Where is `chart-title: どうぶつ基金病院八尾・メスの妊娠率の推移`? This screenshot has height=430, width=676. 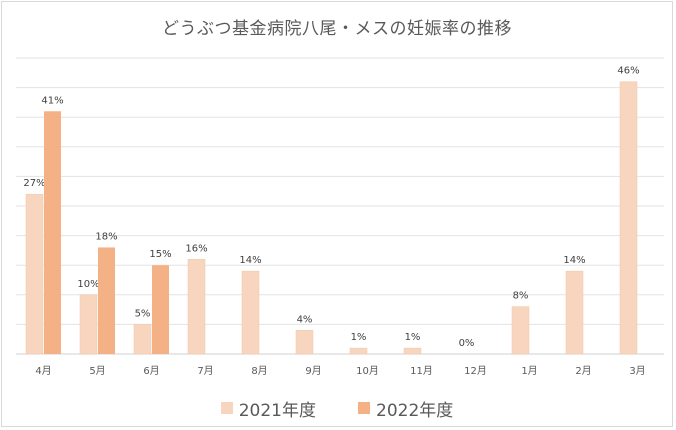 chart-title: どうぶつ基金病院八尾・メスの妊娠率の推移 is located at coordinates (337, 29).